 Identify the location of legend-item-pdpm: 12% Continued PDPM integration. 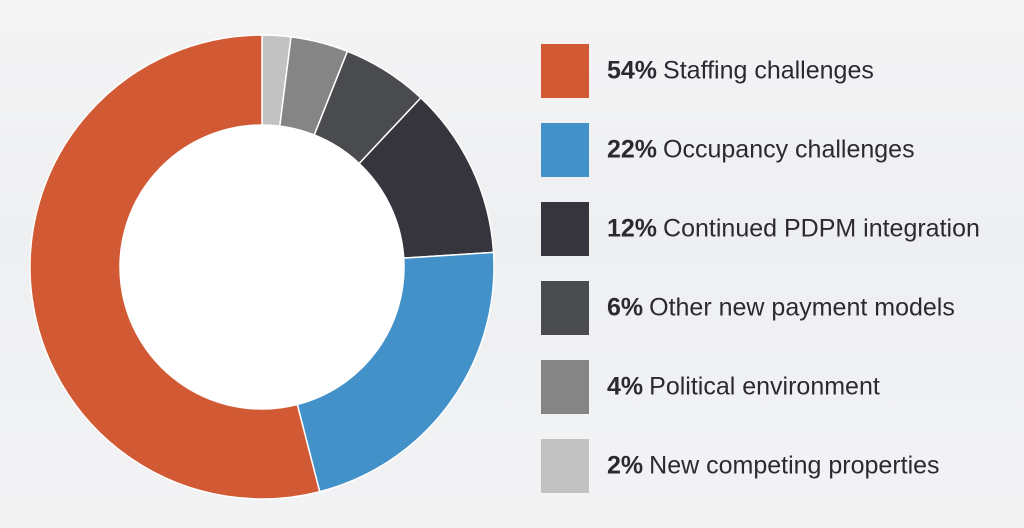
(776, 229).